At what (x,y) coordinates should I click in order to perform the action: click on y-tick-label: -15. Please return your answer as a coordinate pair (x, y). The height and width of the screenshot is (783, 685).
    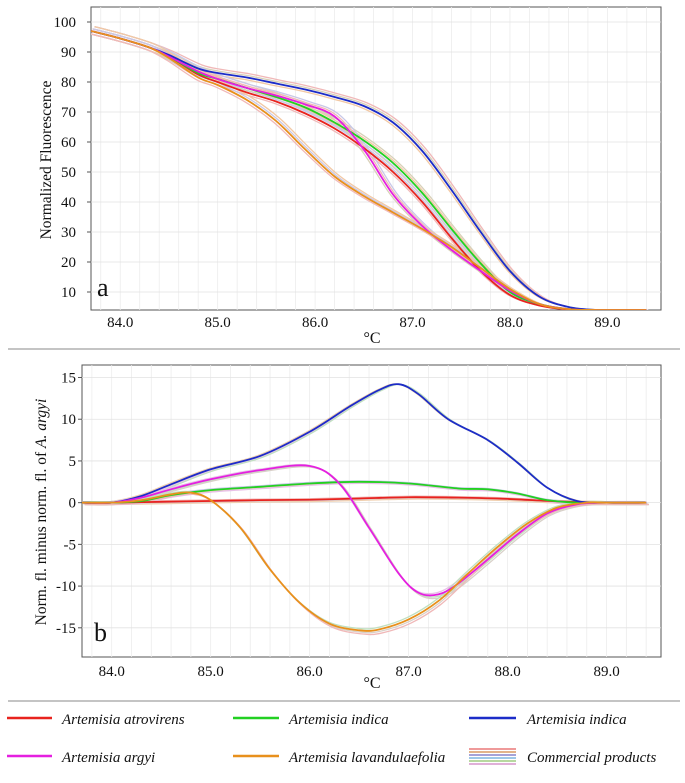
    Looking at the image, I should click on (66, 629).